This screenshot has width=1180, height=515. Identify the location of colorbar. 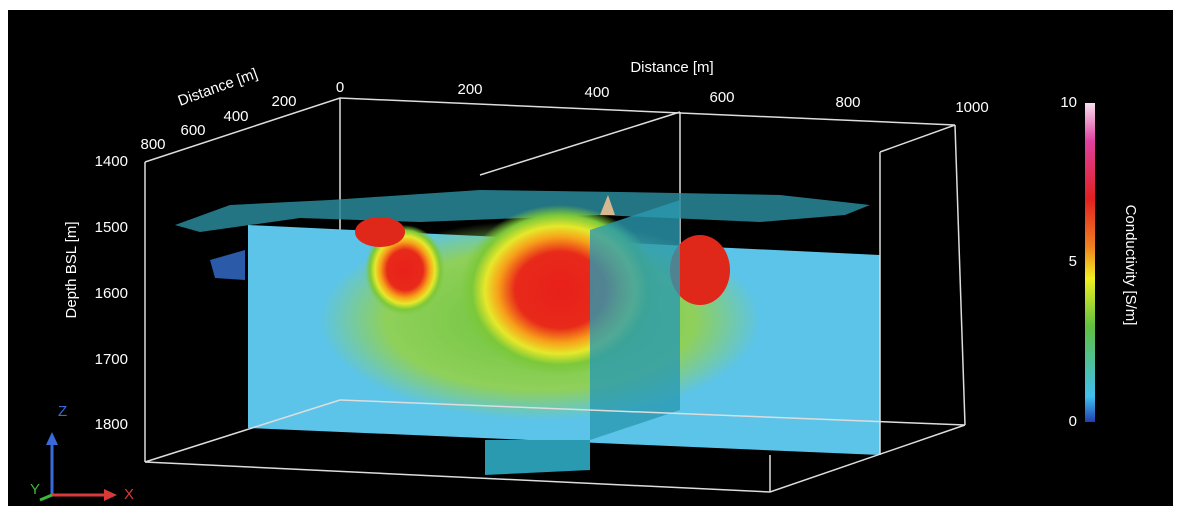
(1090, 262).